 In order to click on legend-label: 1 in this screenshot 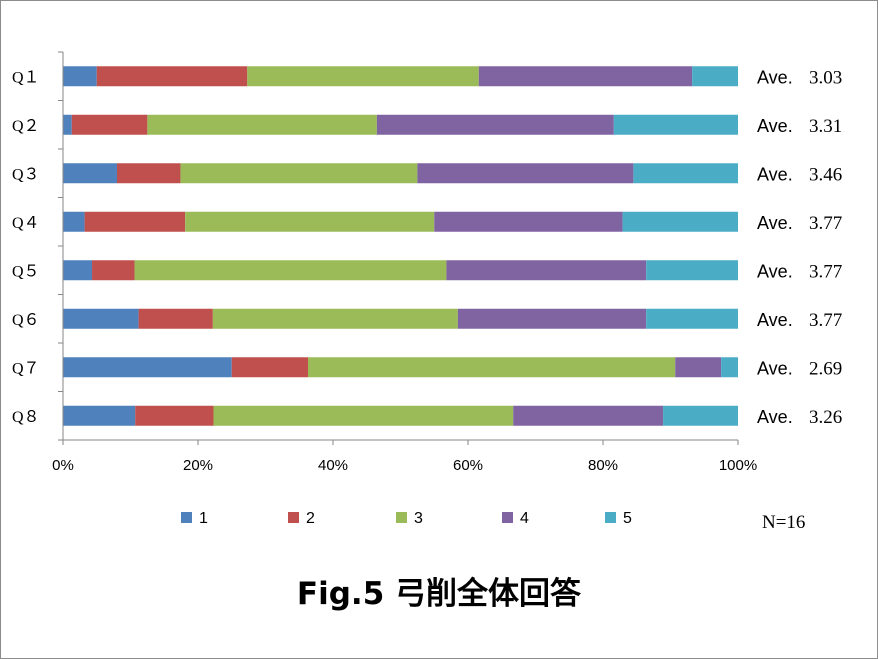, I will do `click(203, 518)`.